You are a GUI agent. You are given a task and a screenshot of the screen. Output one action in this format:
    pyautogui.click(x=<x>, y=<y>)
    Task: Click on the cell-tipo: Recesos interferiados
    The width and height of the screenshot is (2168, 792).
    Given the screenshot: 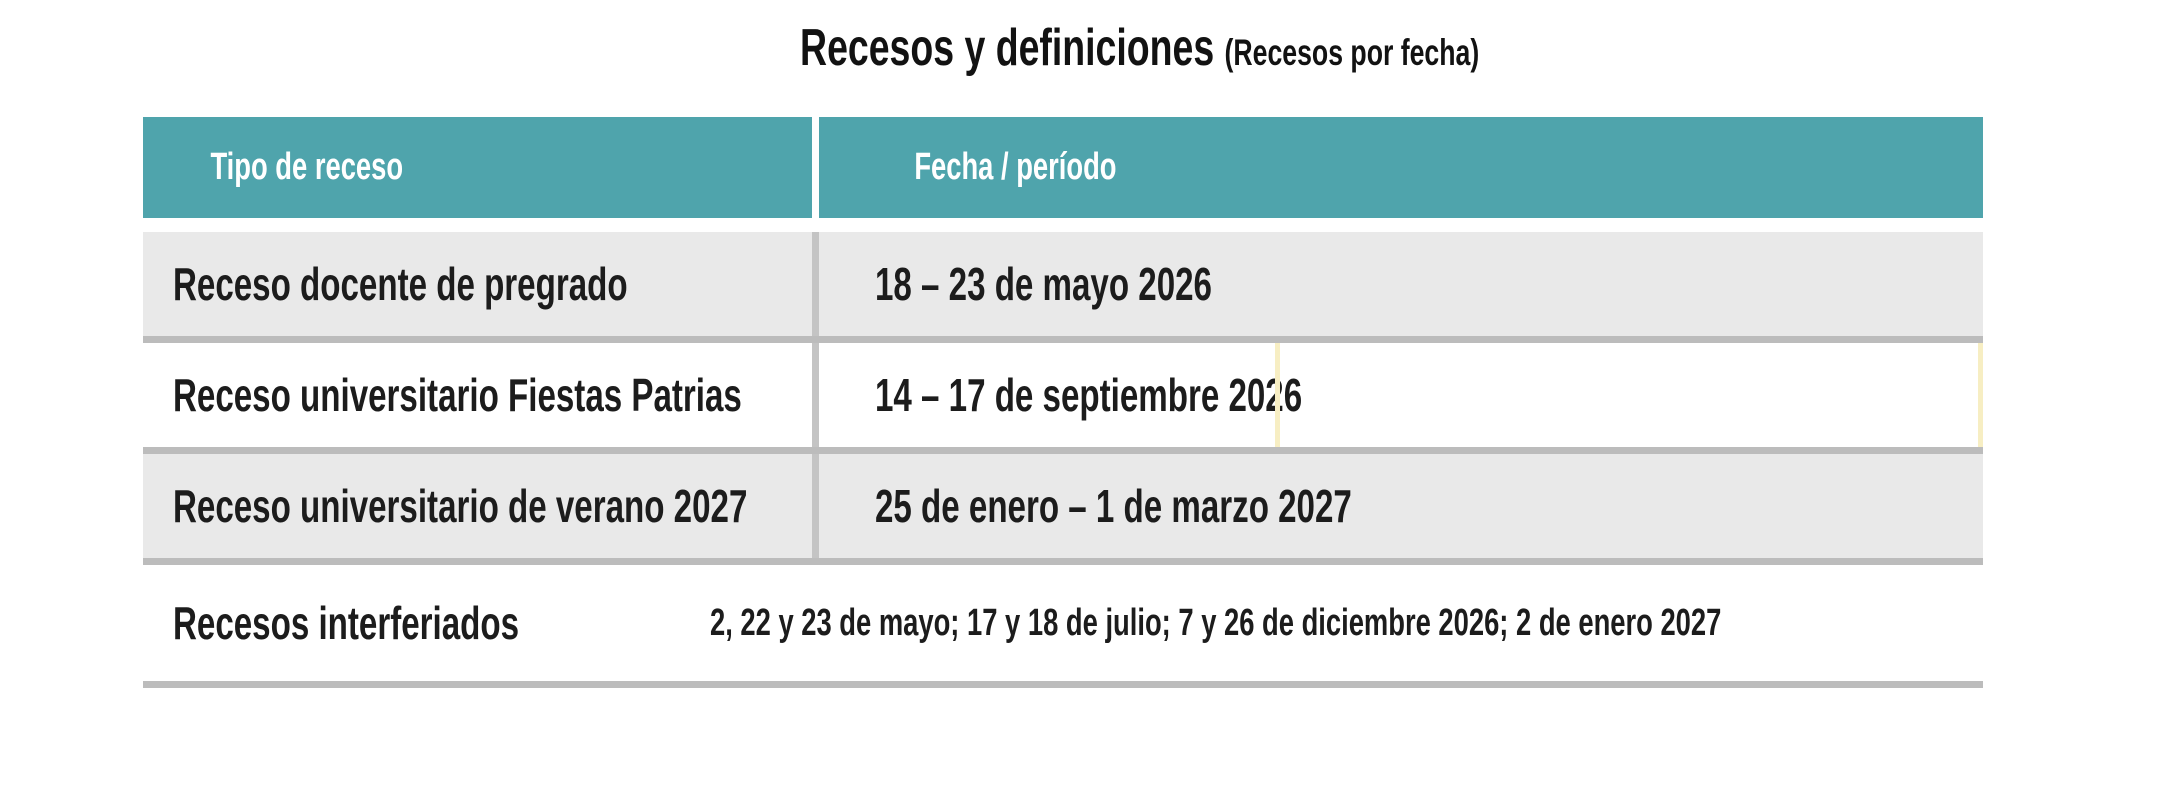 What is the action you would take?
    pyautogui.click(x=398, y=623)
    